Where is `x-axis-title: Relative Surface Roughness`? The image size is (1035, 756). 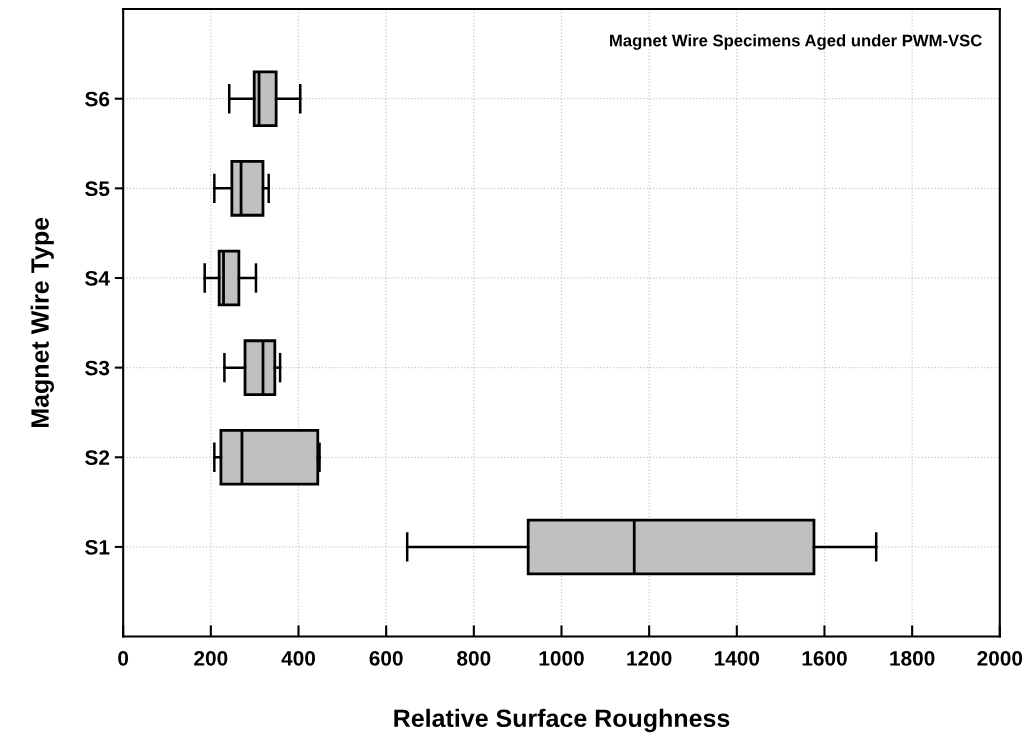
x-axis-title: Relative Surface Roughness is located at coordinates (562, 720).